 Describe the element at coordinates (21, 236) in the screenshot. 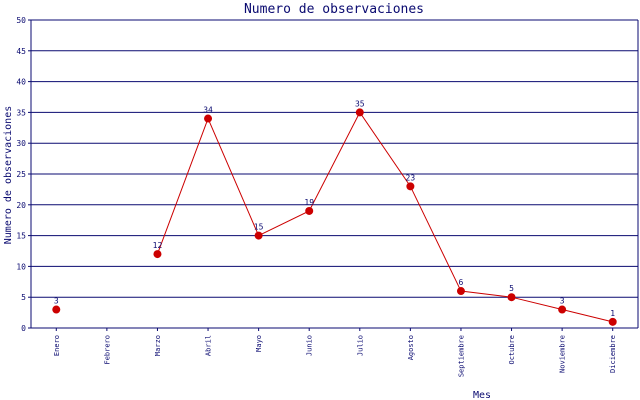

I see `y-tick-label: 15` at that location.